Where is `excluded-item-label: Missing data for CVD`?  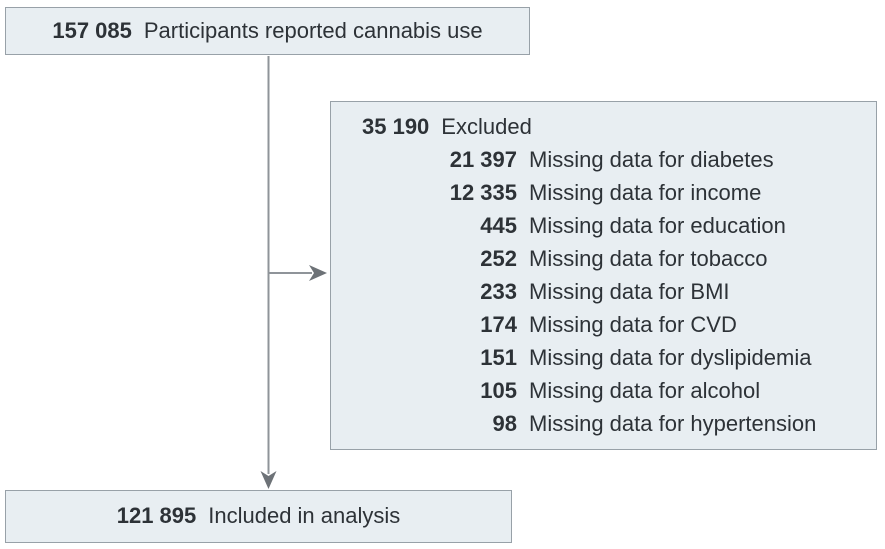 excluded-item-label: Missing data for CVD is located at coordinates (633, 325).